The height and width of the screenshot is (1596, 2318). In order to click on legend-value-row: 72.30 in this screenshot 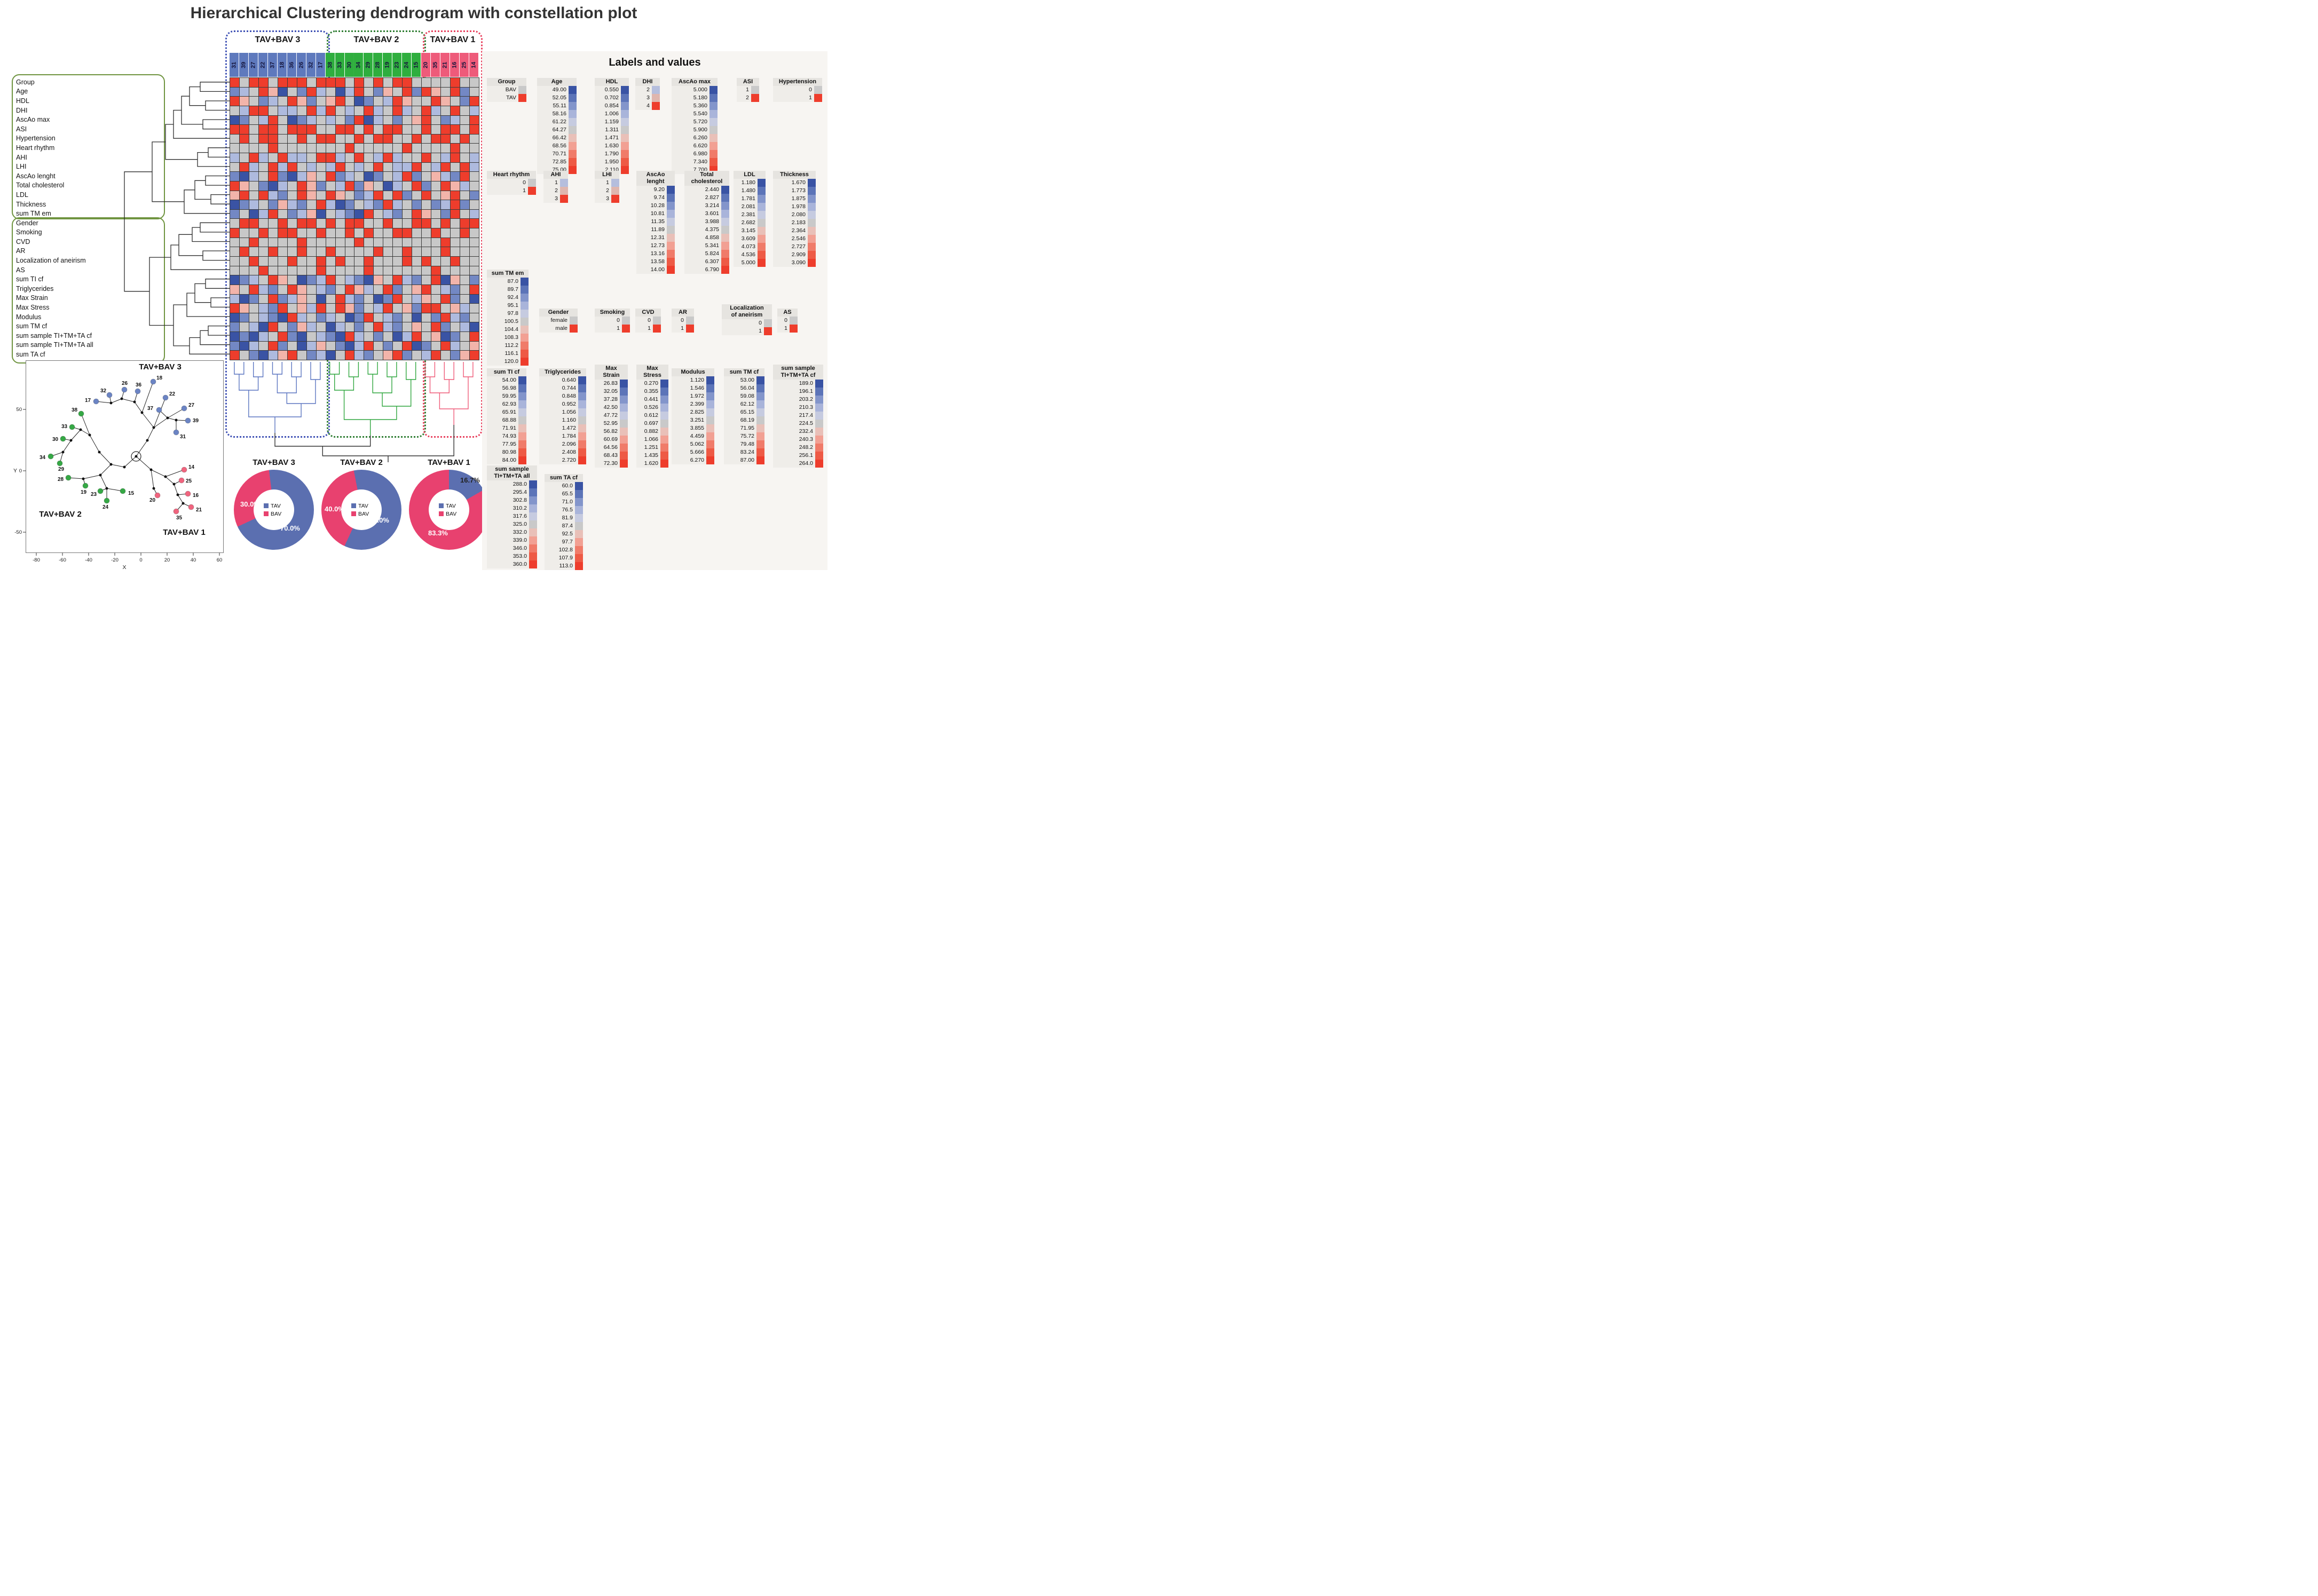, I will do `click(611, 464)`.